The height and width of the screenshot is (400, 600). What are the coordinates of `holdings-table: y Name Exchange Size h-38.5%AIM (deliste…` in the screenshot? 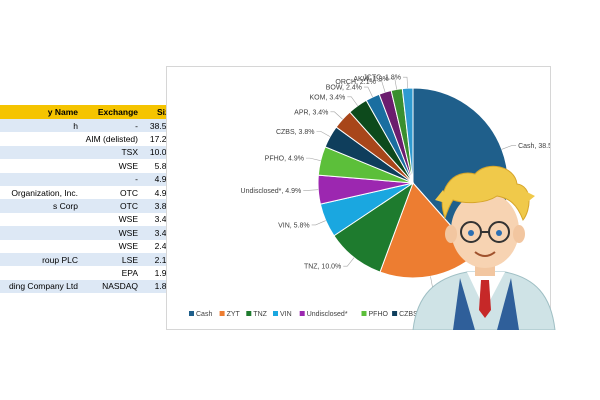 It's located at (88, 199).